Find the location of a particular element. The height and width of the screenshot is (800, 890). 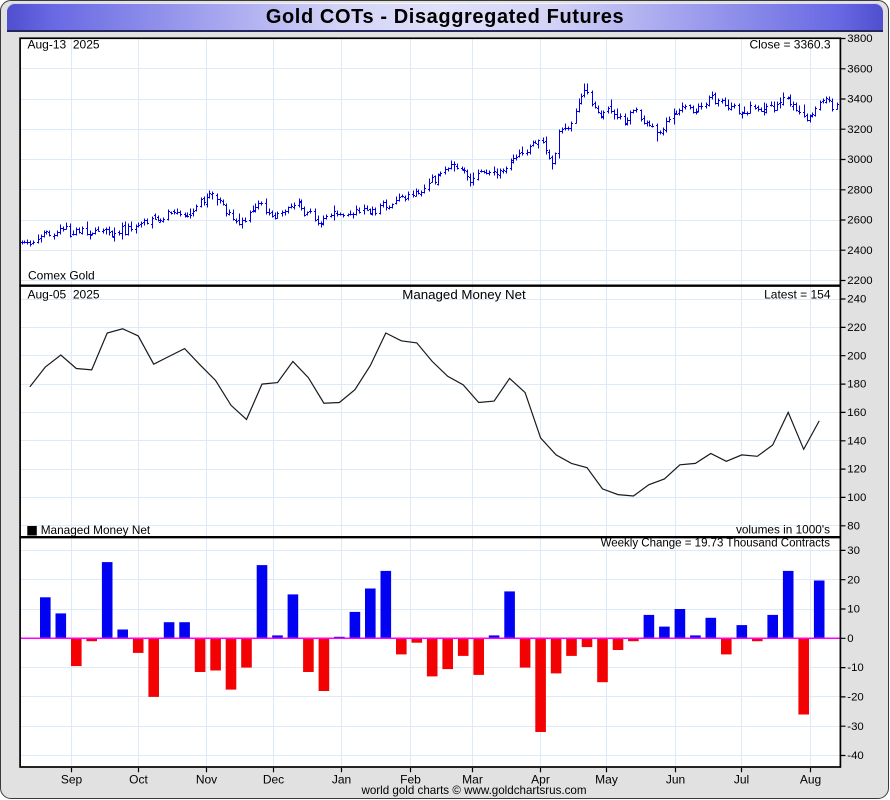

svg-text: Nov is located at coordinates (206, 780).